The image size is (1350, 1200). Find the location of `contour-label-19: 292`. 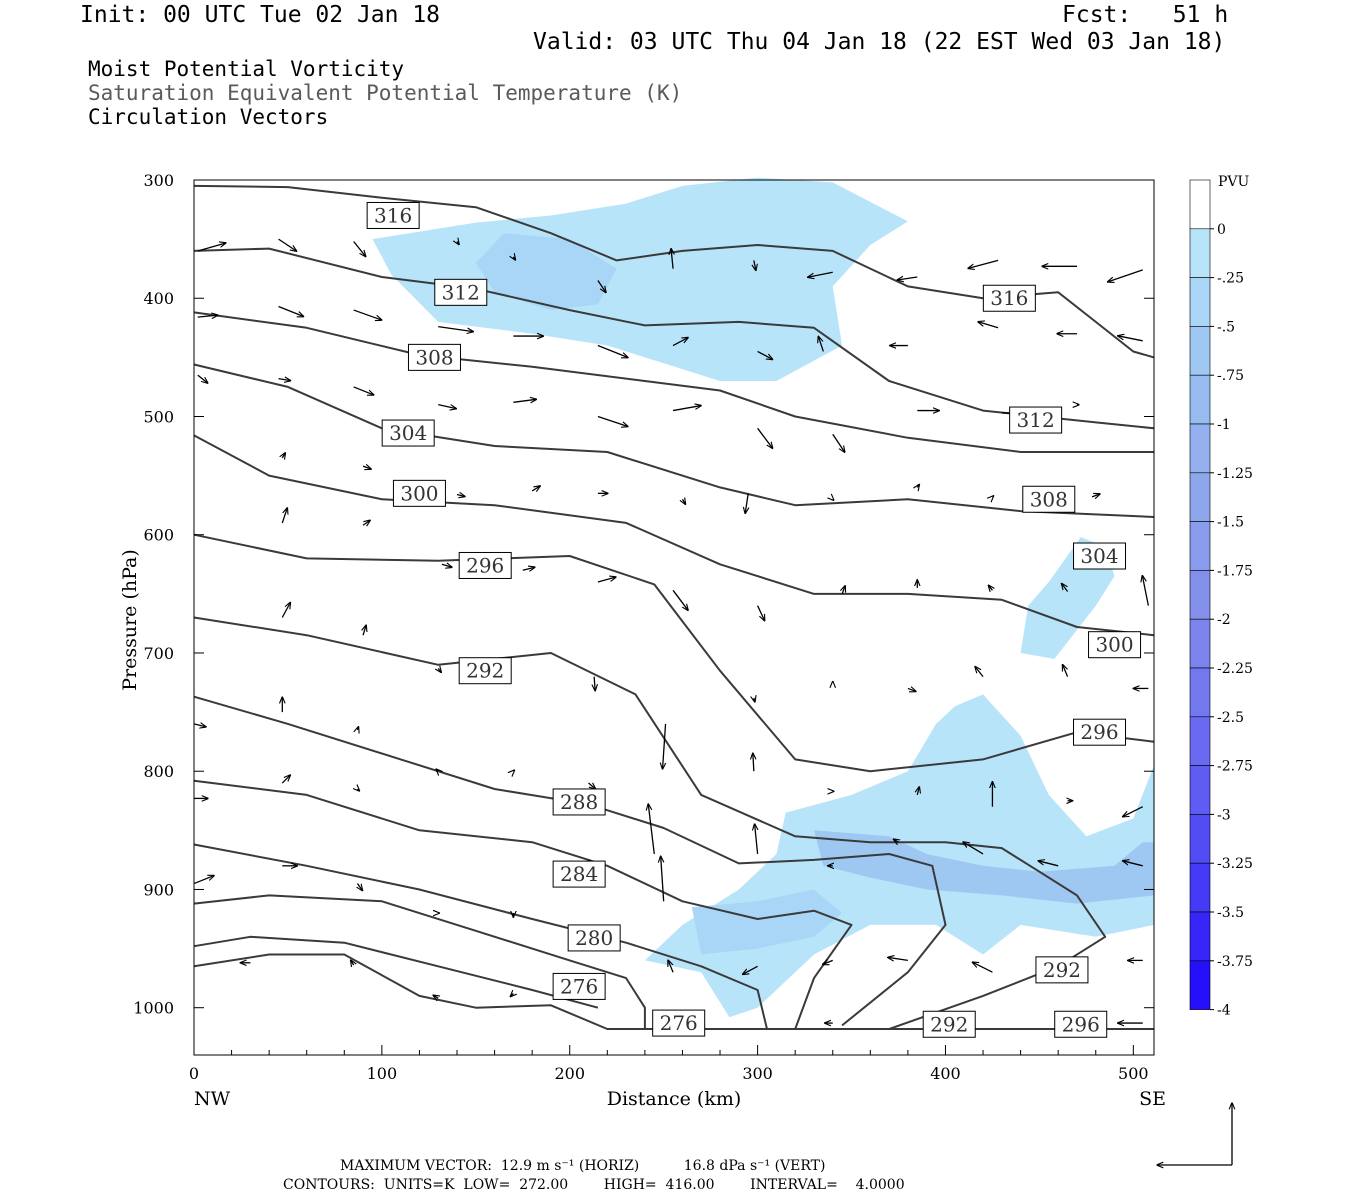

contour-label-19: 292 is located at coordinates (949, 1024).